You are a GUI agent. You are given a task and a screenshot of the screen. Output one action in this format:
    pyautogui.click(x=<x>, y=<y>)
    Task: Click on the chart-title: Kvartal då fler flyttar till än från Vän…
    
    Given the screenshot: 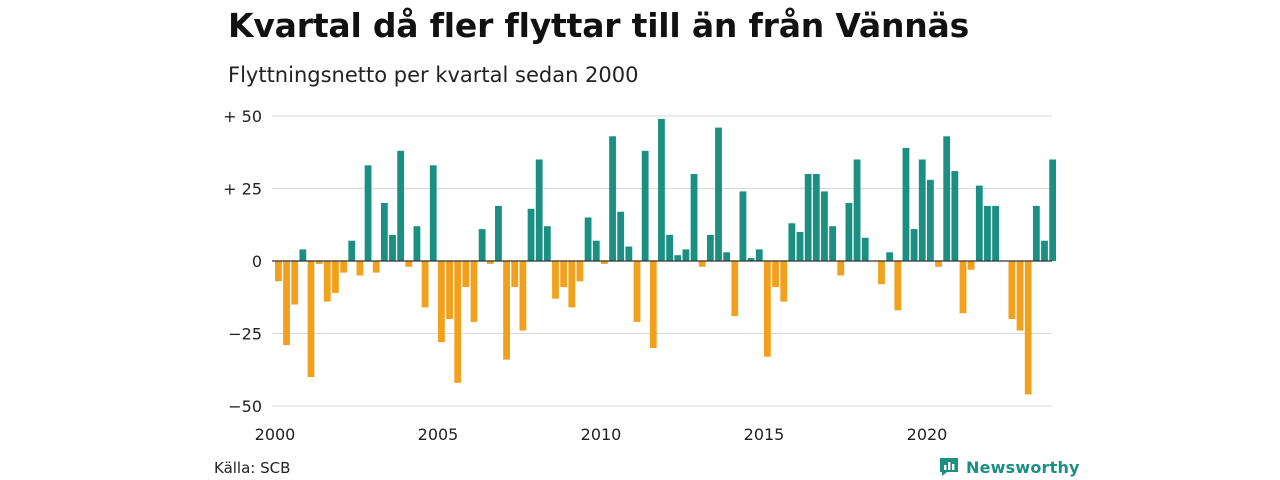 What is the action you would take?
    pyautogui.click(x=599, y=25)
    